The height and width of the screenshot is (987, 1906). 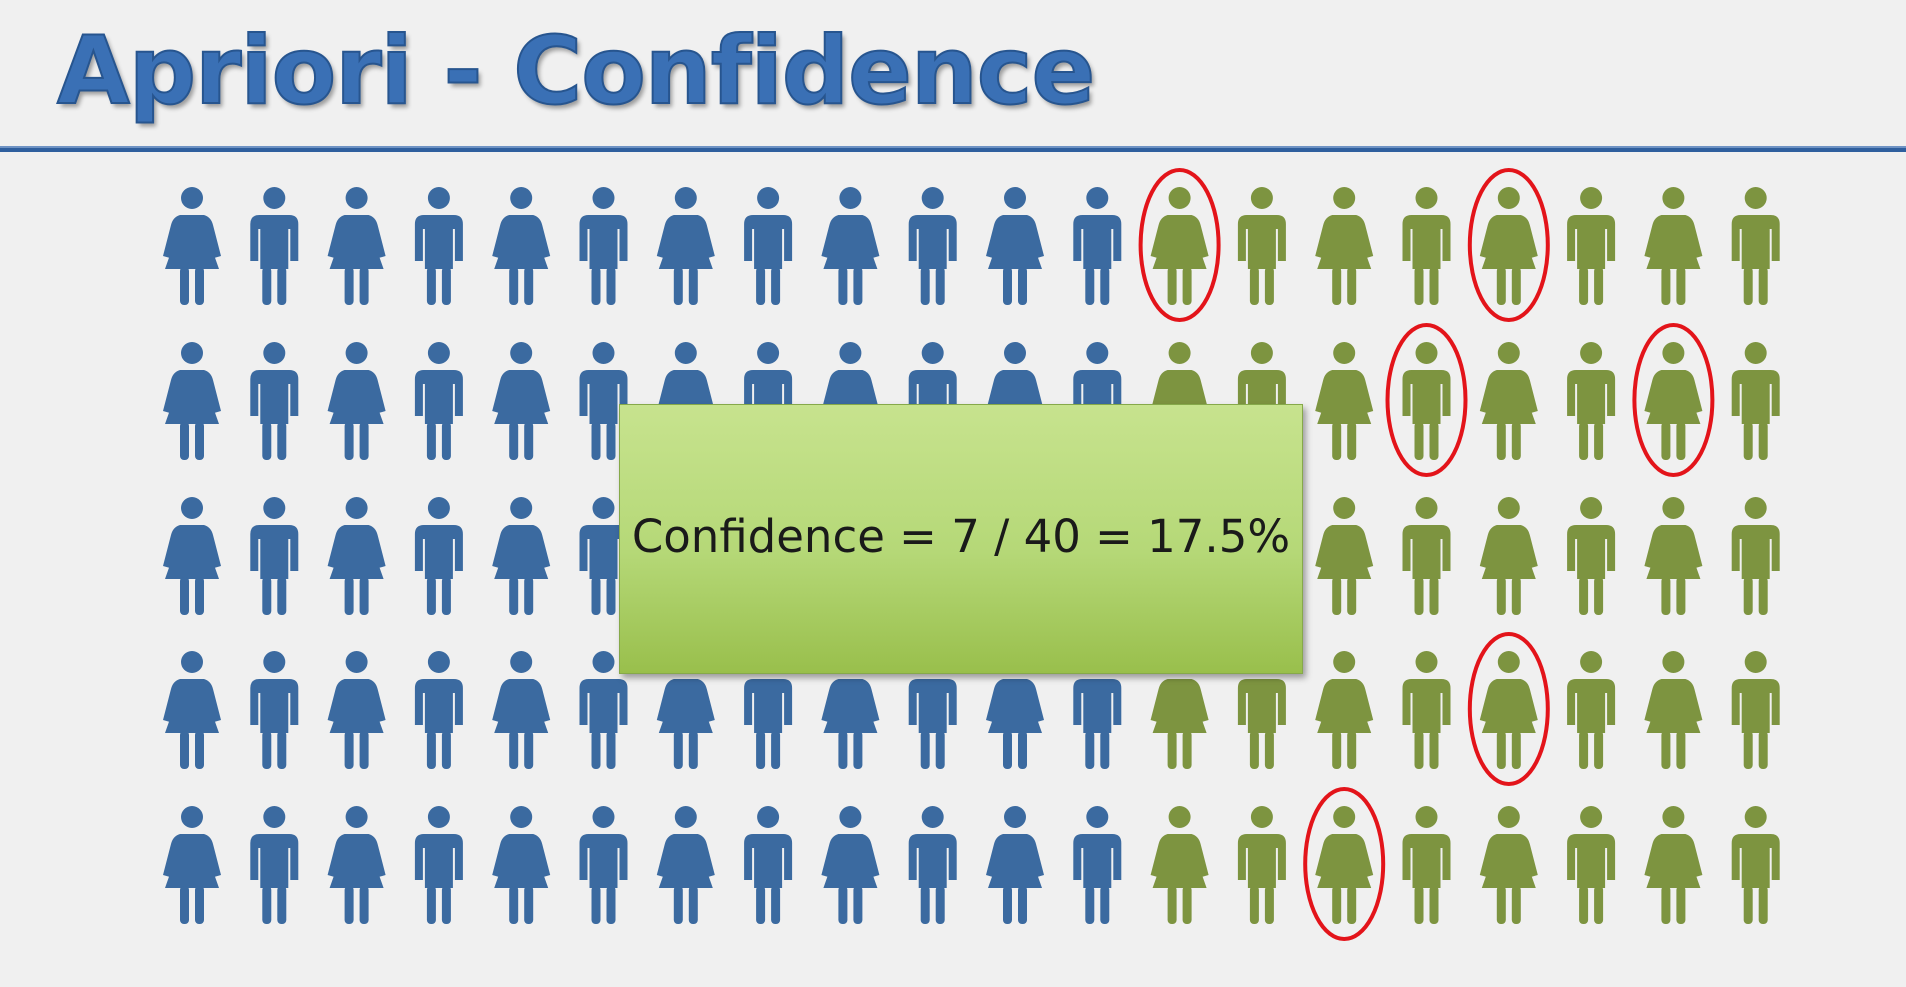 I want to click on confidence-callout: Confidence = 7 / 40 = 17.5%, so click(x=961, y=539).